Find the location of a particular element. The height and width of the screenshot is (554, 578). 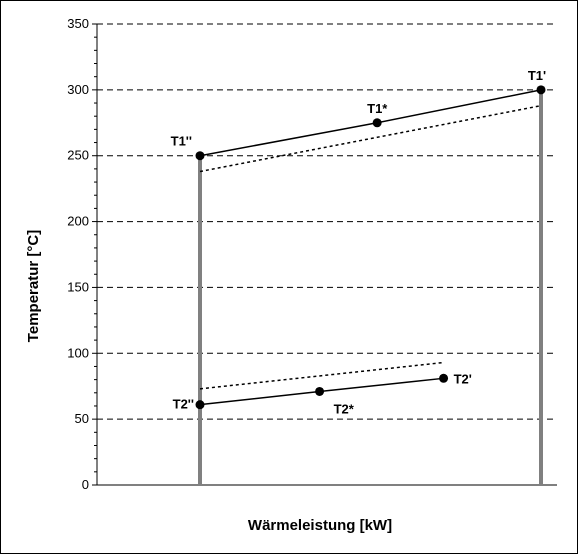

point-label: T1'' is located at coordinates (181, 141).